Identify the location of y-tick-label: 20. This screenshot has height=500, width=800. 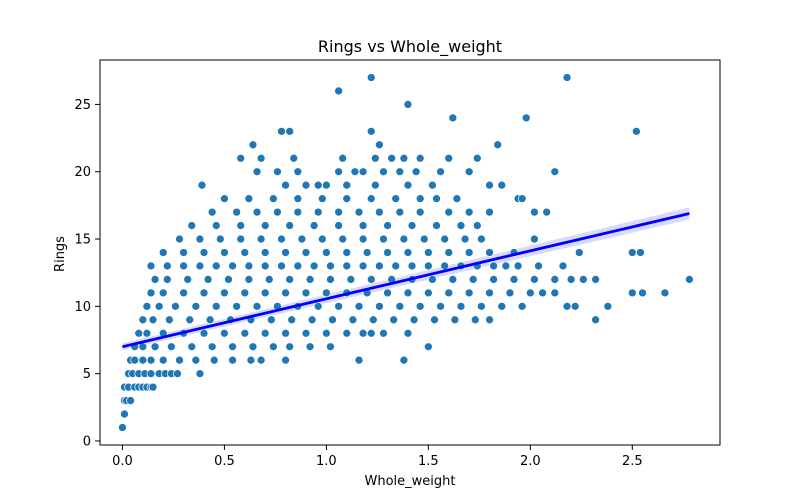
(82, 172).